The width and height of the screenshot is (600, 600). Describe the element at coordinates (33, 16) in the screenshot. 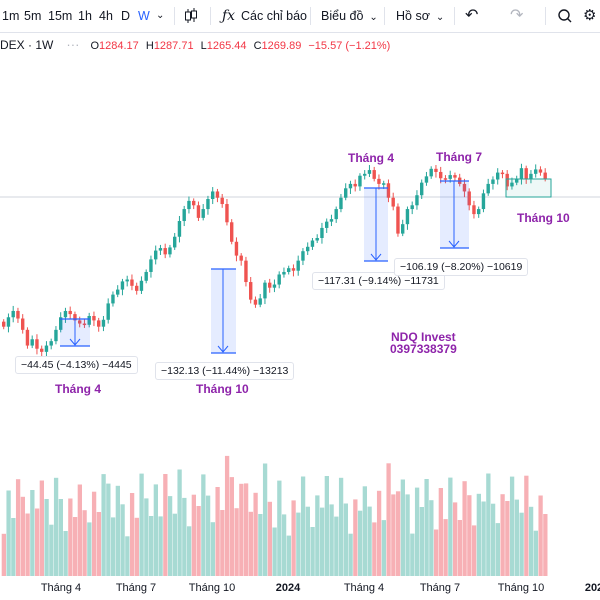

I see `timeframe-5m: 5m` at that location.